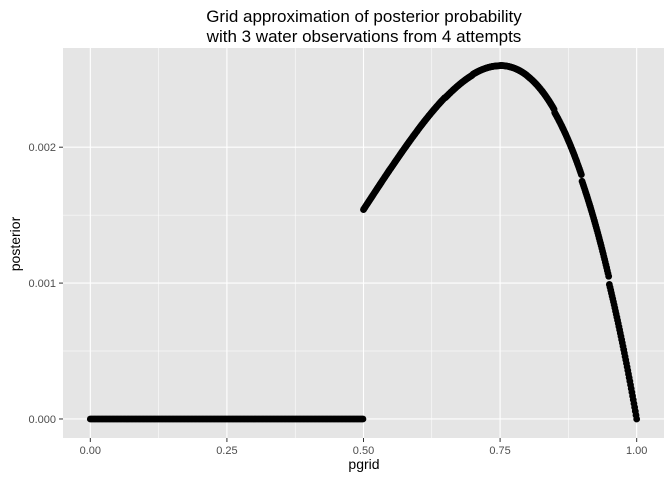 This screenshot has width=672, height=480. Describe the element at coordinates (42, 148) in the screenshot. I see `y-tick-label: 0.002` at that location.